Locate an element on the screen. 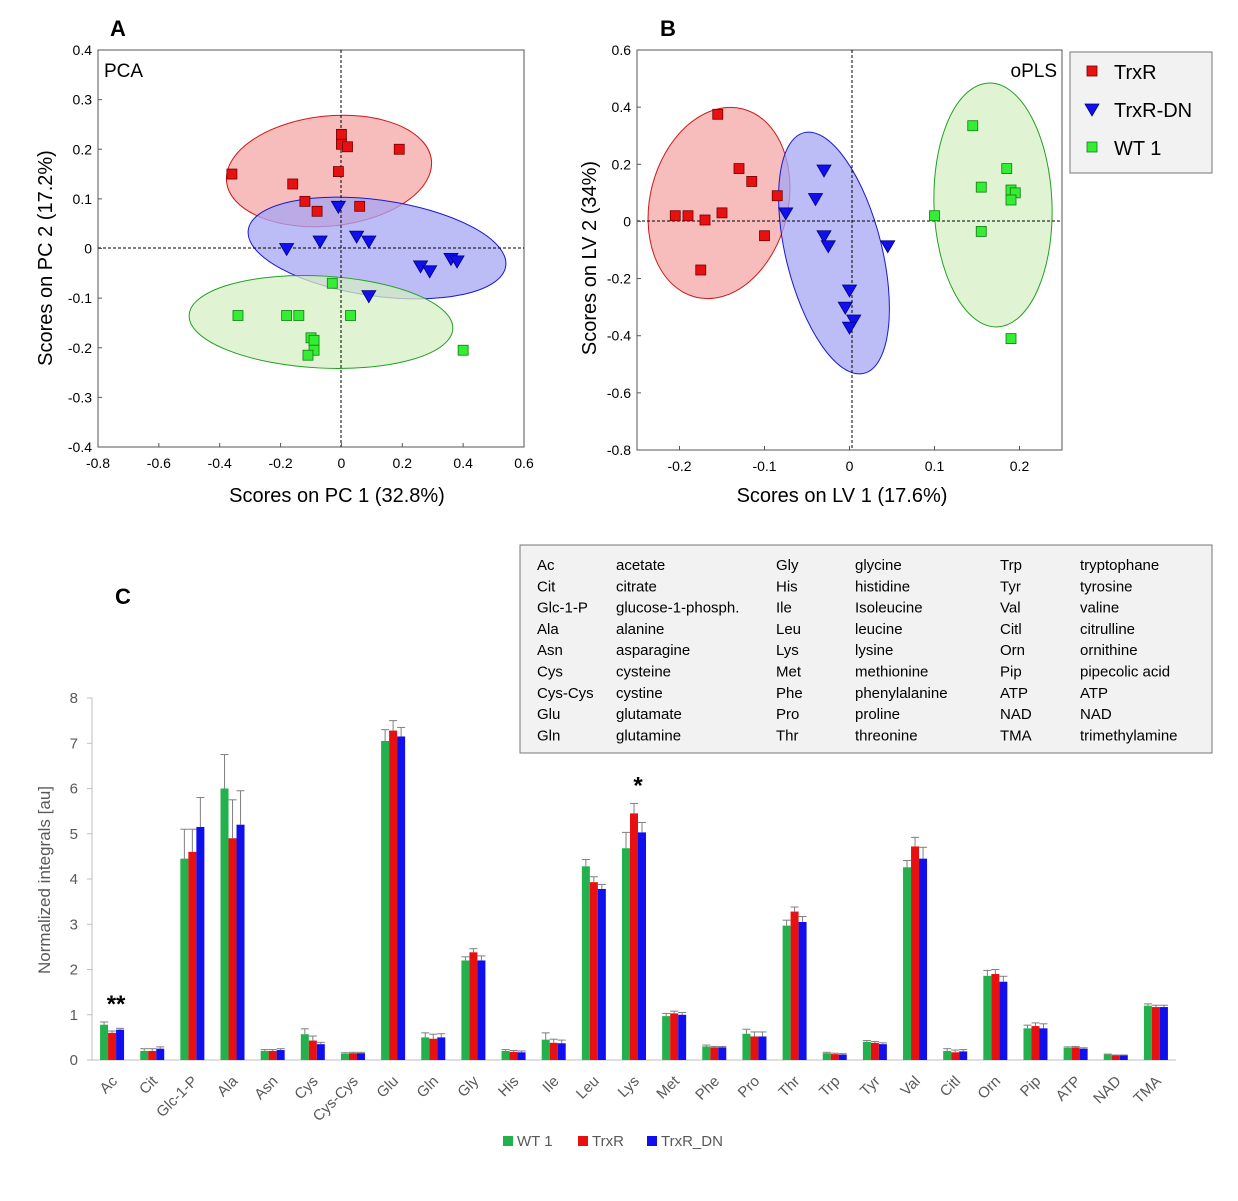  abbreviation-code: Tyr is located at coordinates (1010, 586).